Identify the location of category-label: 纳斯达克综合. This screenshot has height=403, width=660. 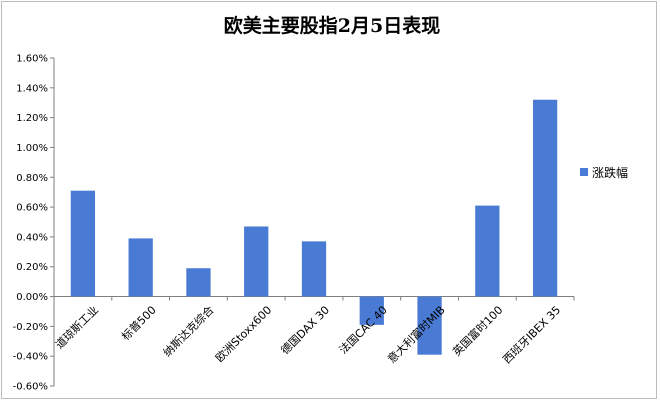
(188, 331).